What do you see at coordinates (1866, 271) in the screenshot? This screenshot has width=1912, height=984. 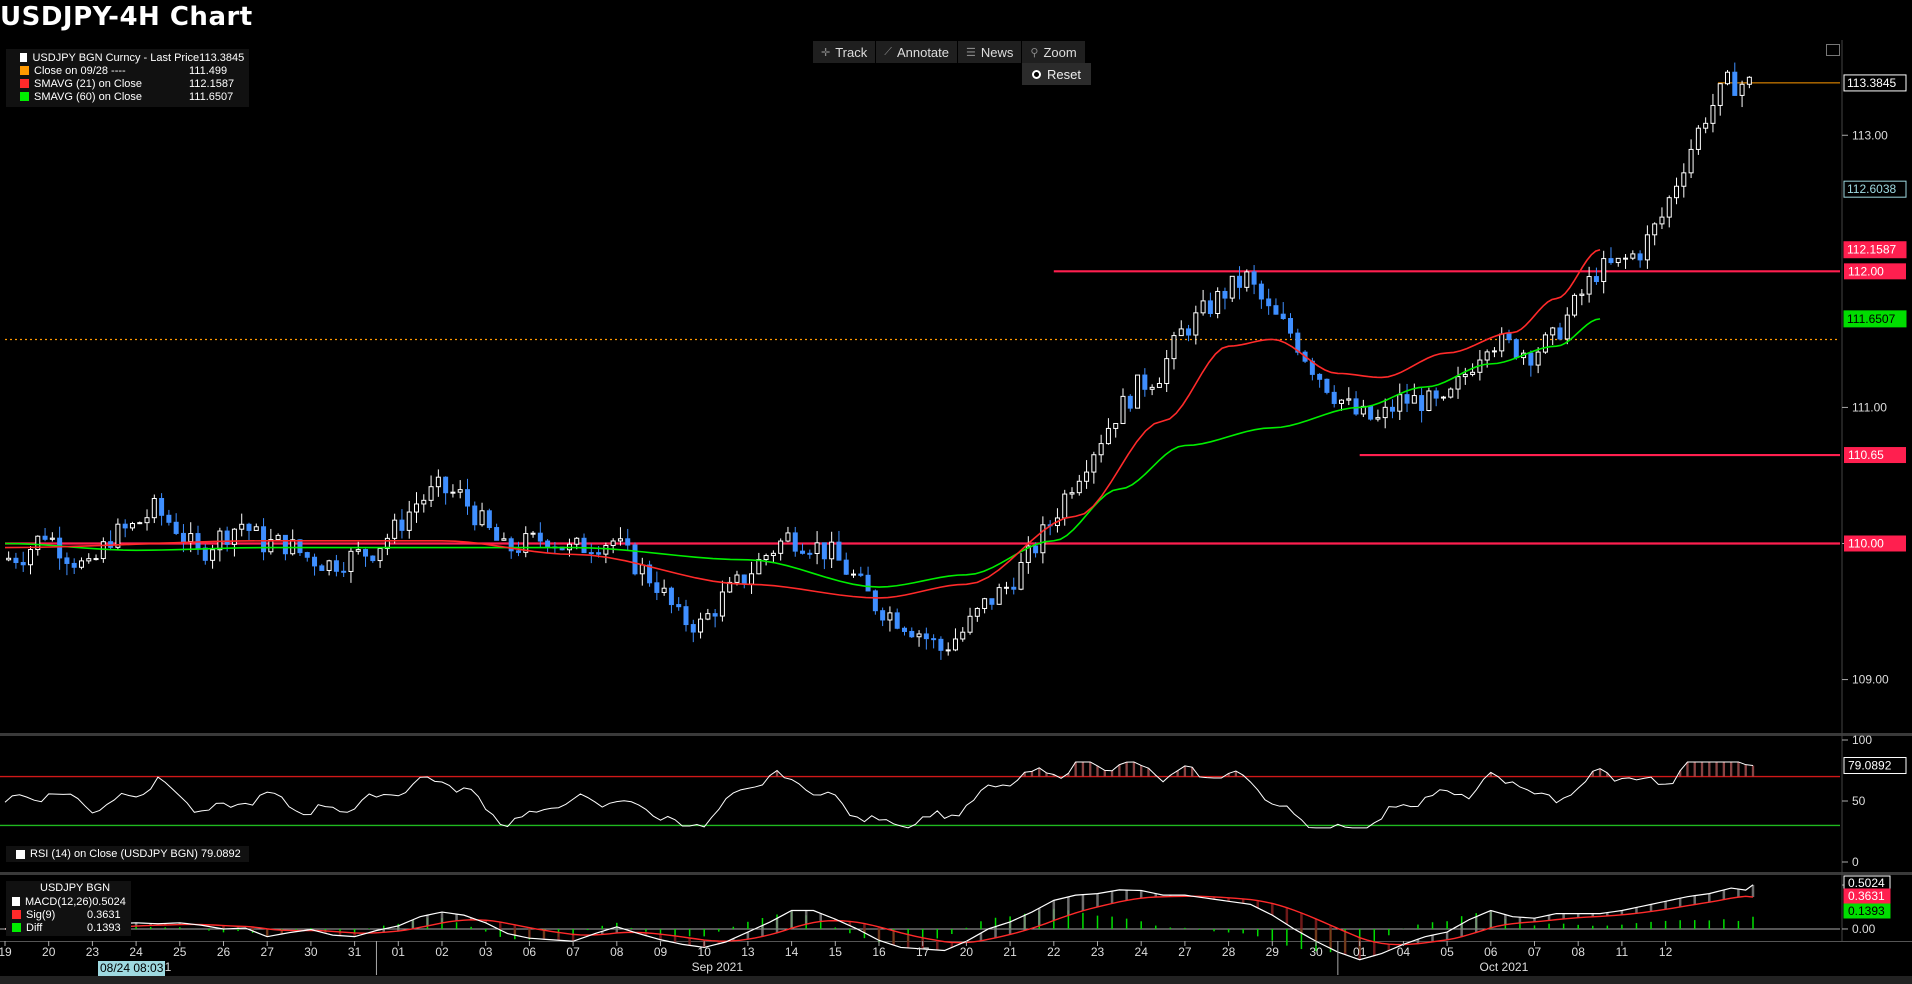 I see `level-tag-label: 112.00` at bounding box center [1866, 271].